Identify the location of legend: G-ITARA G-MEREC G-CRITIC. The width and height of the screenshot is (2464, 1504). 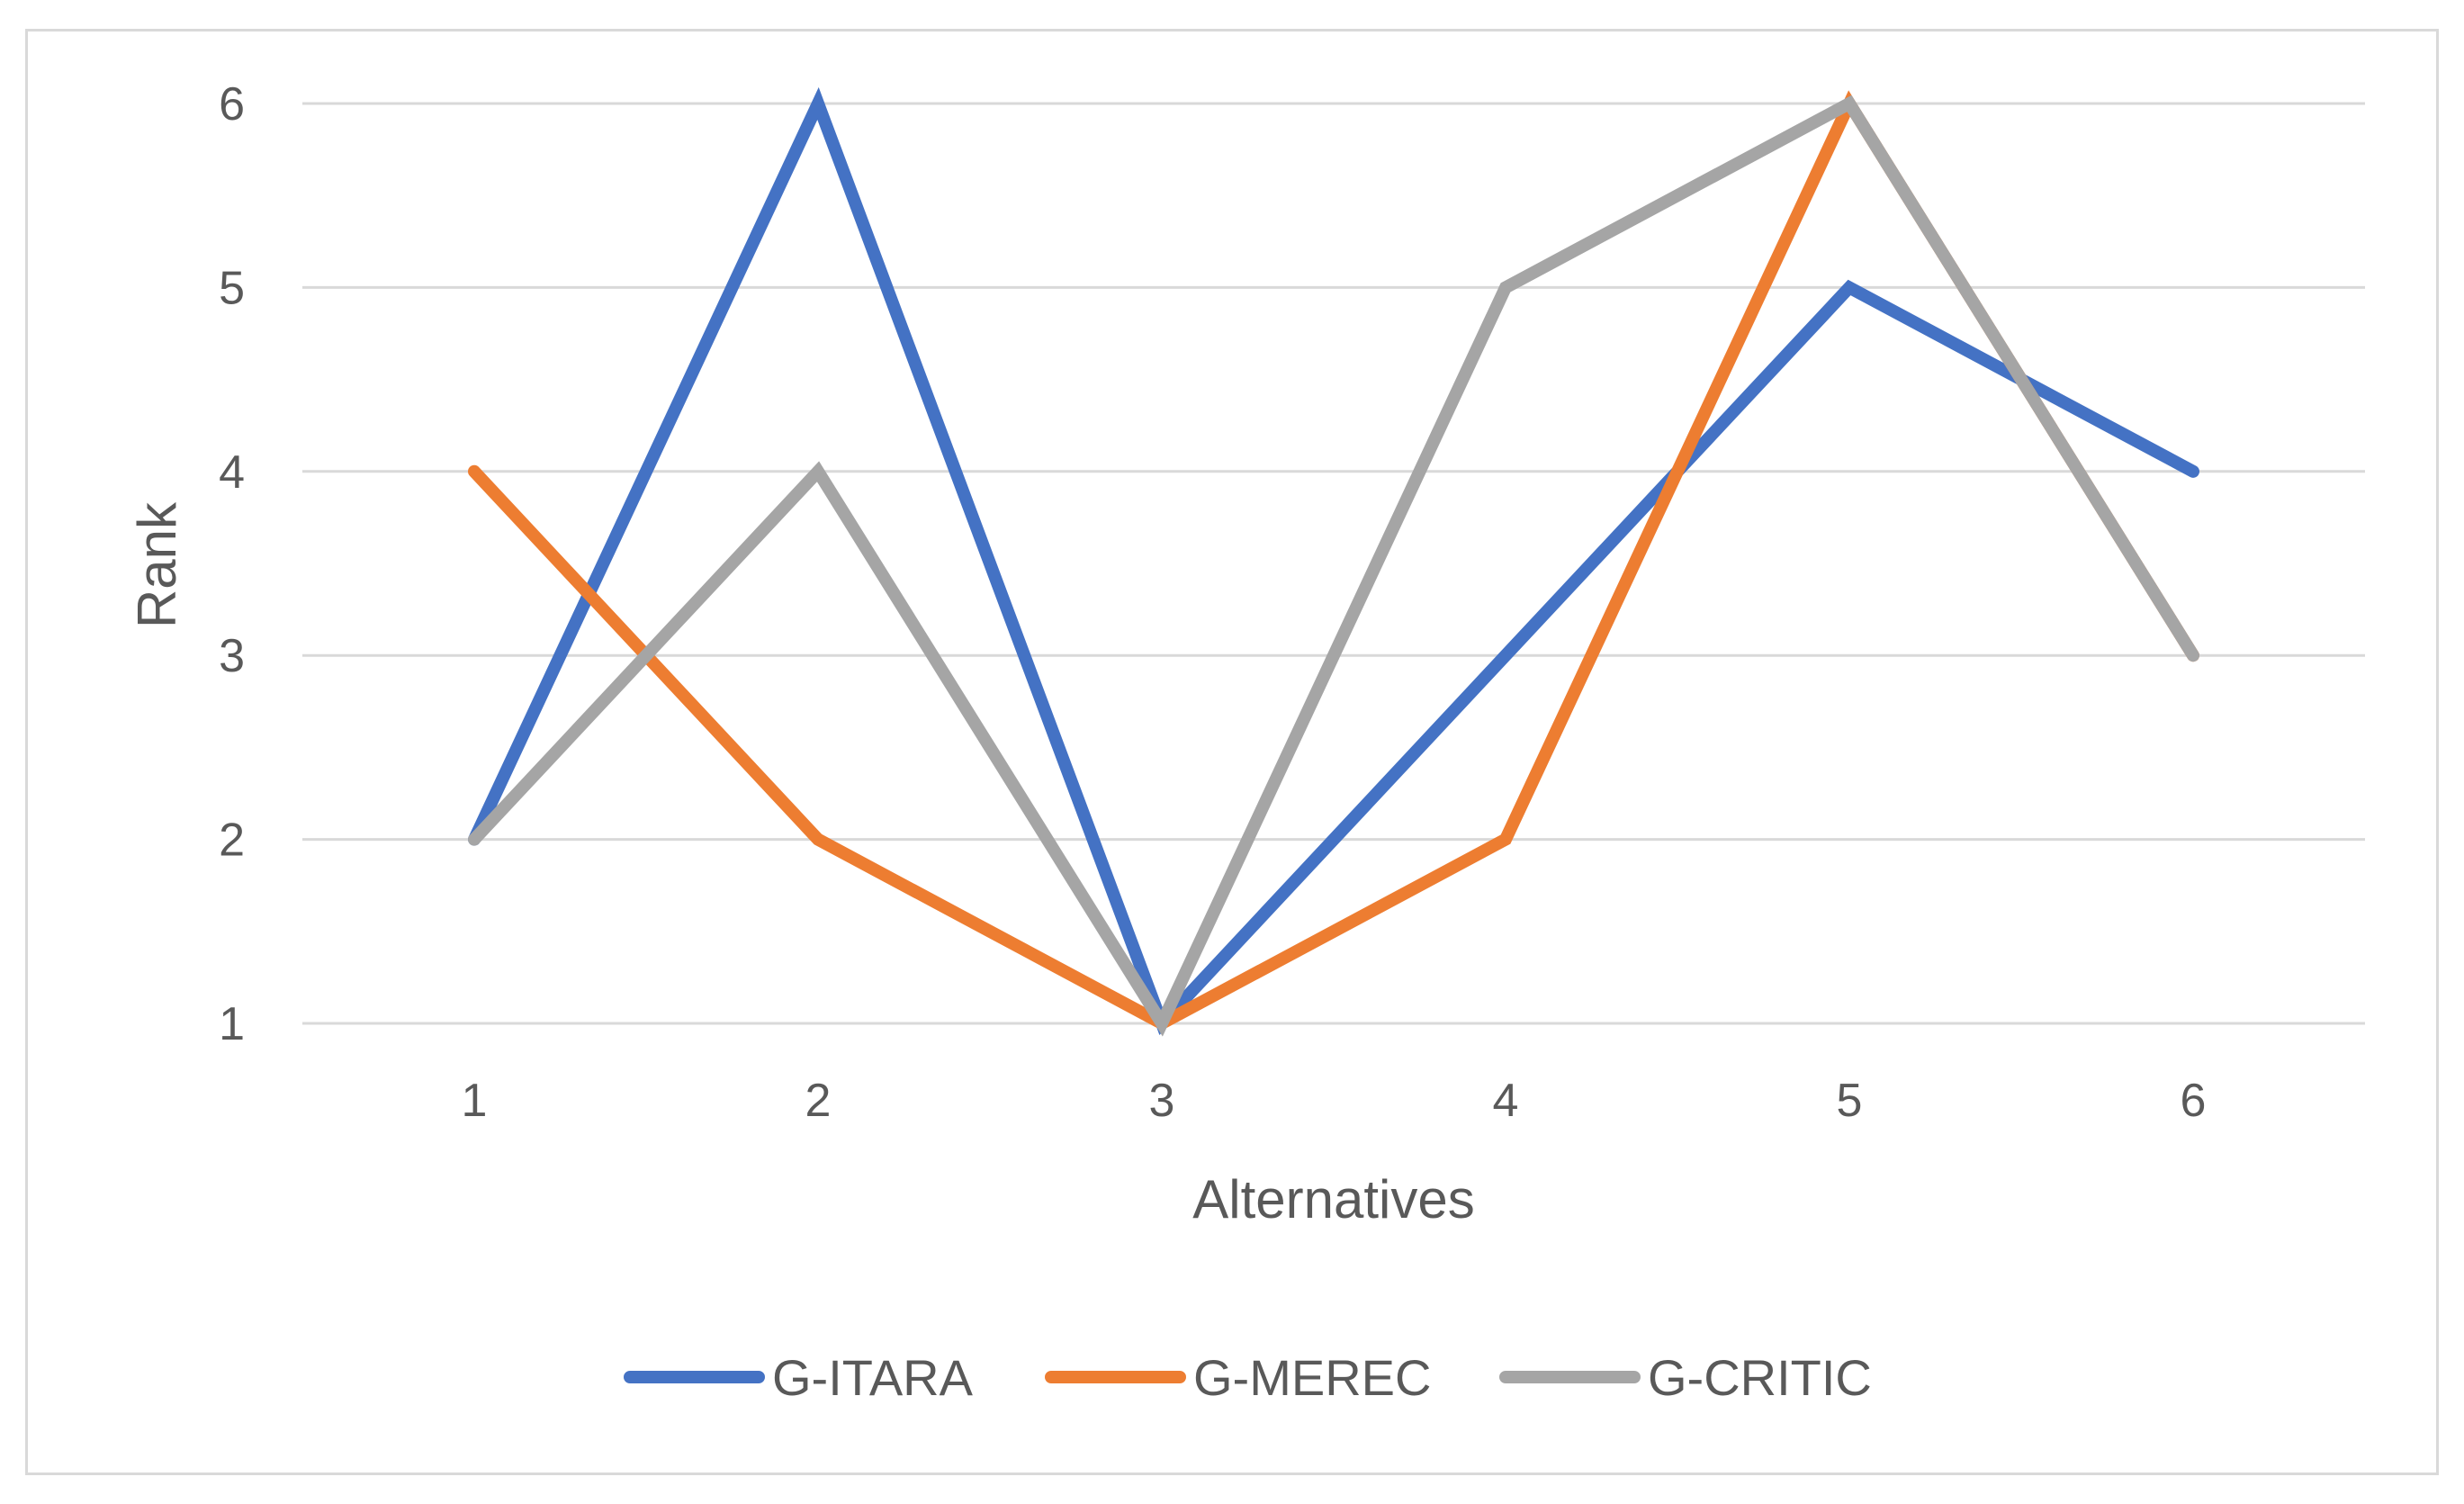
(1248, 1377).